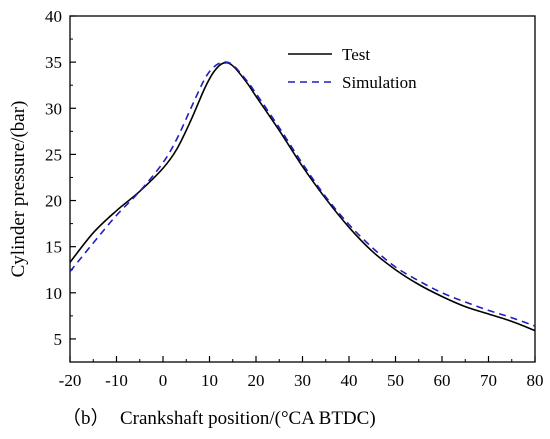 Image resolution: width=550 pixels, height=439 pixels. I want to click on x-tick-label: 50, so click(395, 380).